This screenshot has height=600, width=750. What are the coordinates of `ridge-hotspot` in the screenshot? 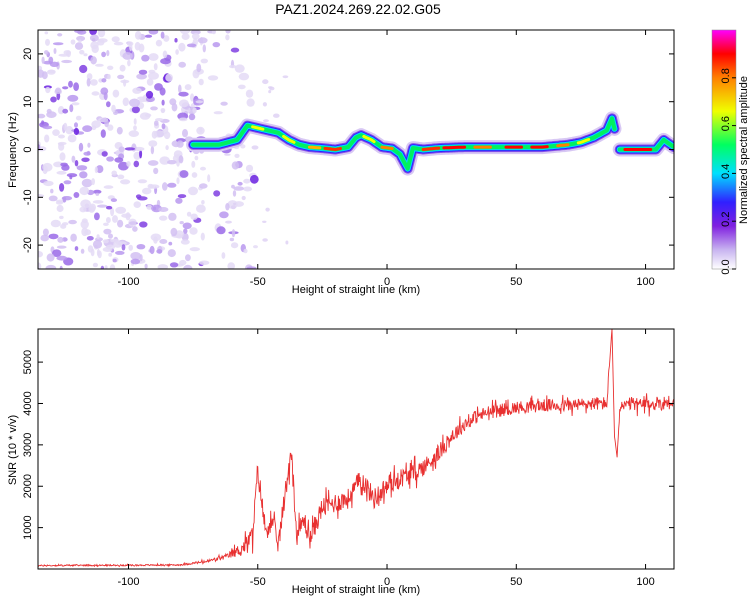 It's located at (539, 147).